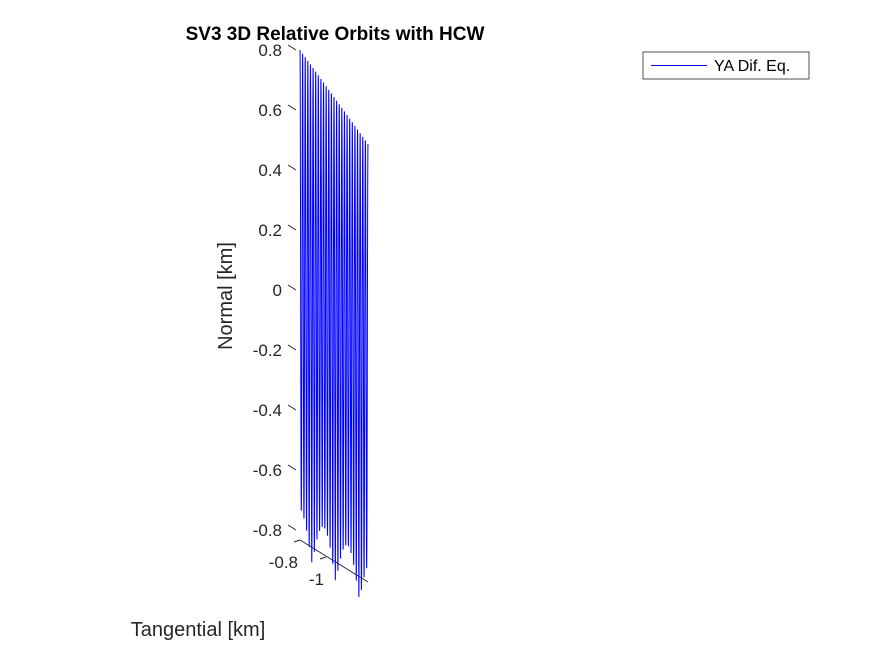 The height and width of the screenshot is (656, 875). I want to click on normal-axis: 0.8 0.6 0.4 0.2 0 -0.2 -0.4 -0.6 -0.8, so click(275, 290).